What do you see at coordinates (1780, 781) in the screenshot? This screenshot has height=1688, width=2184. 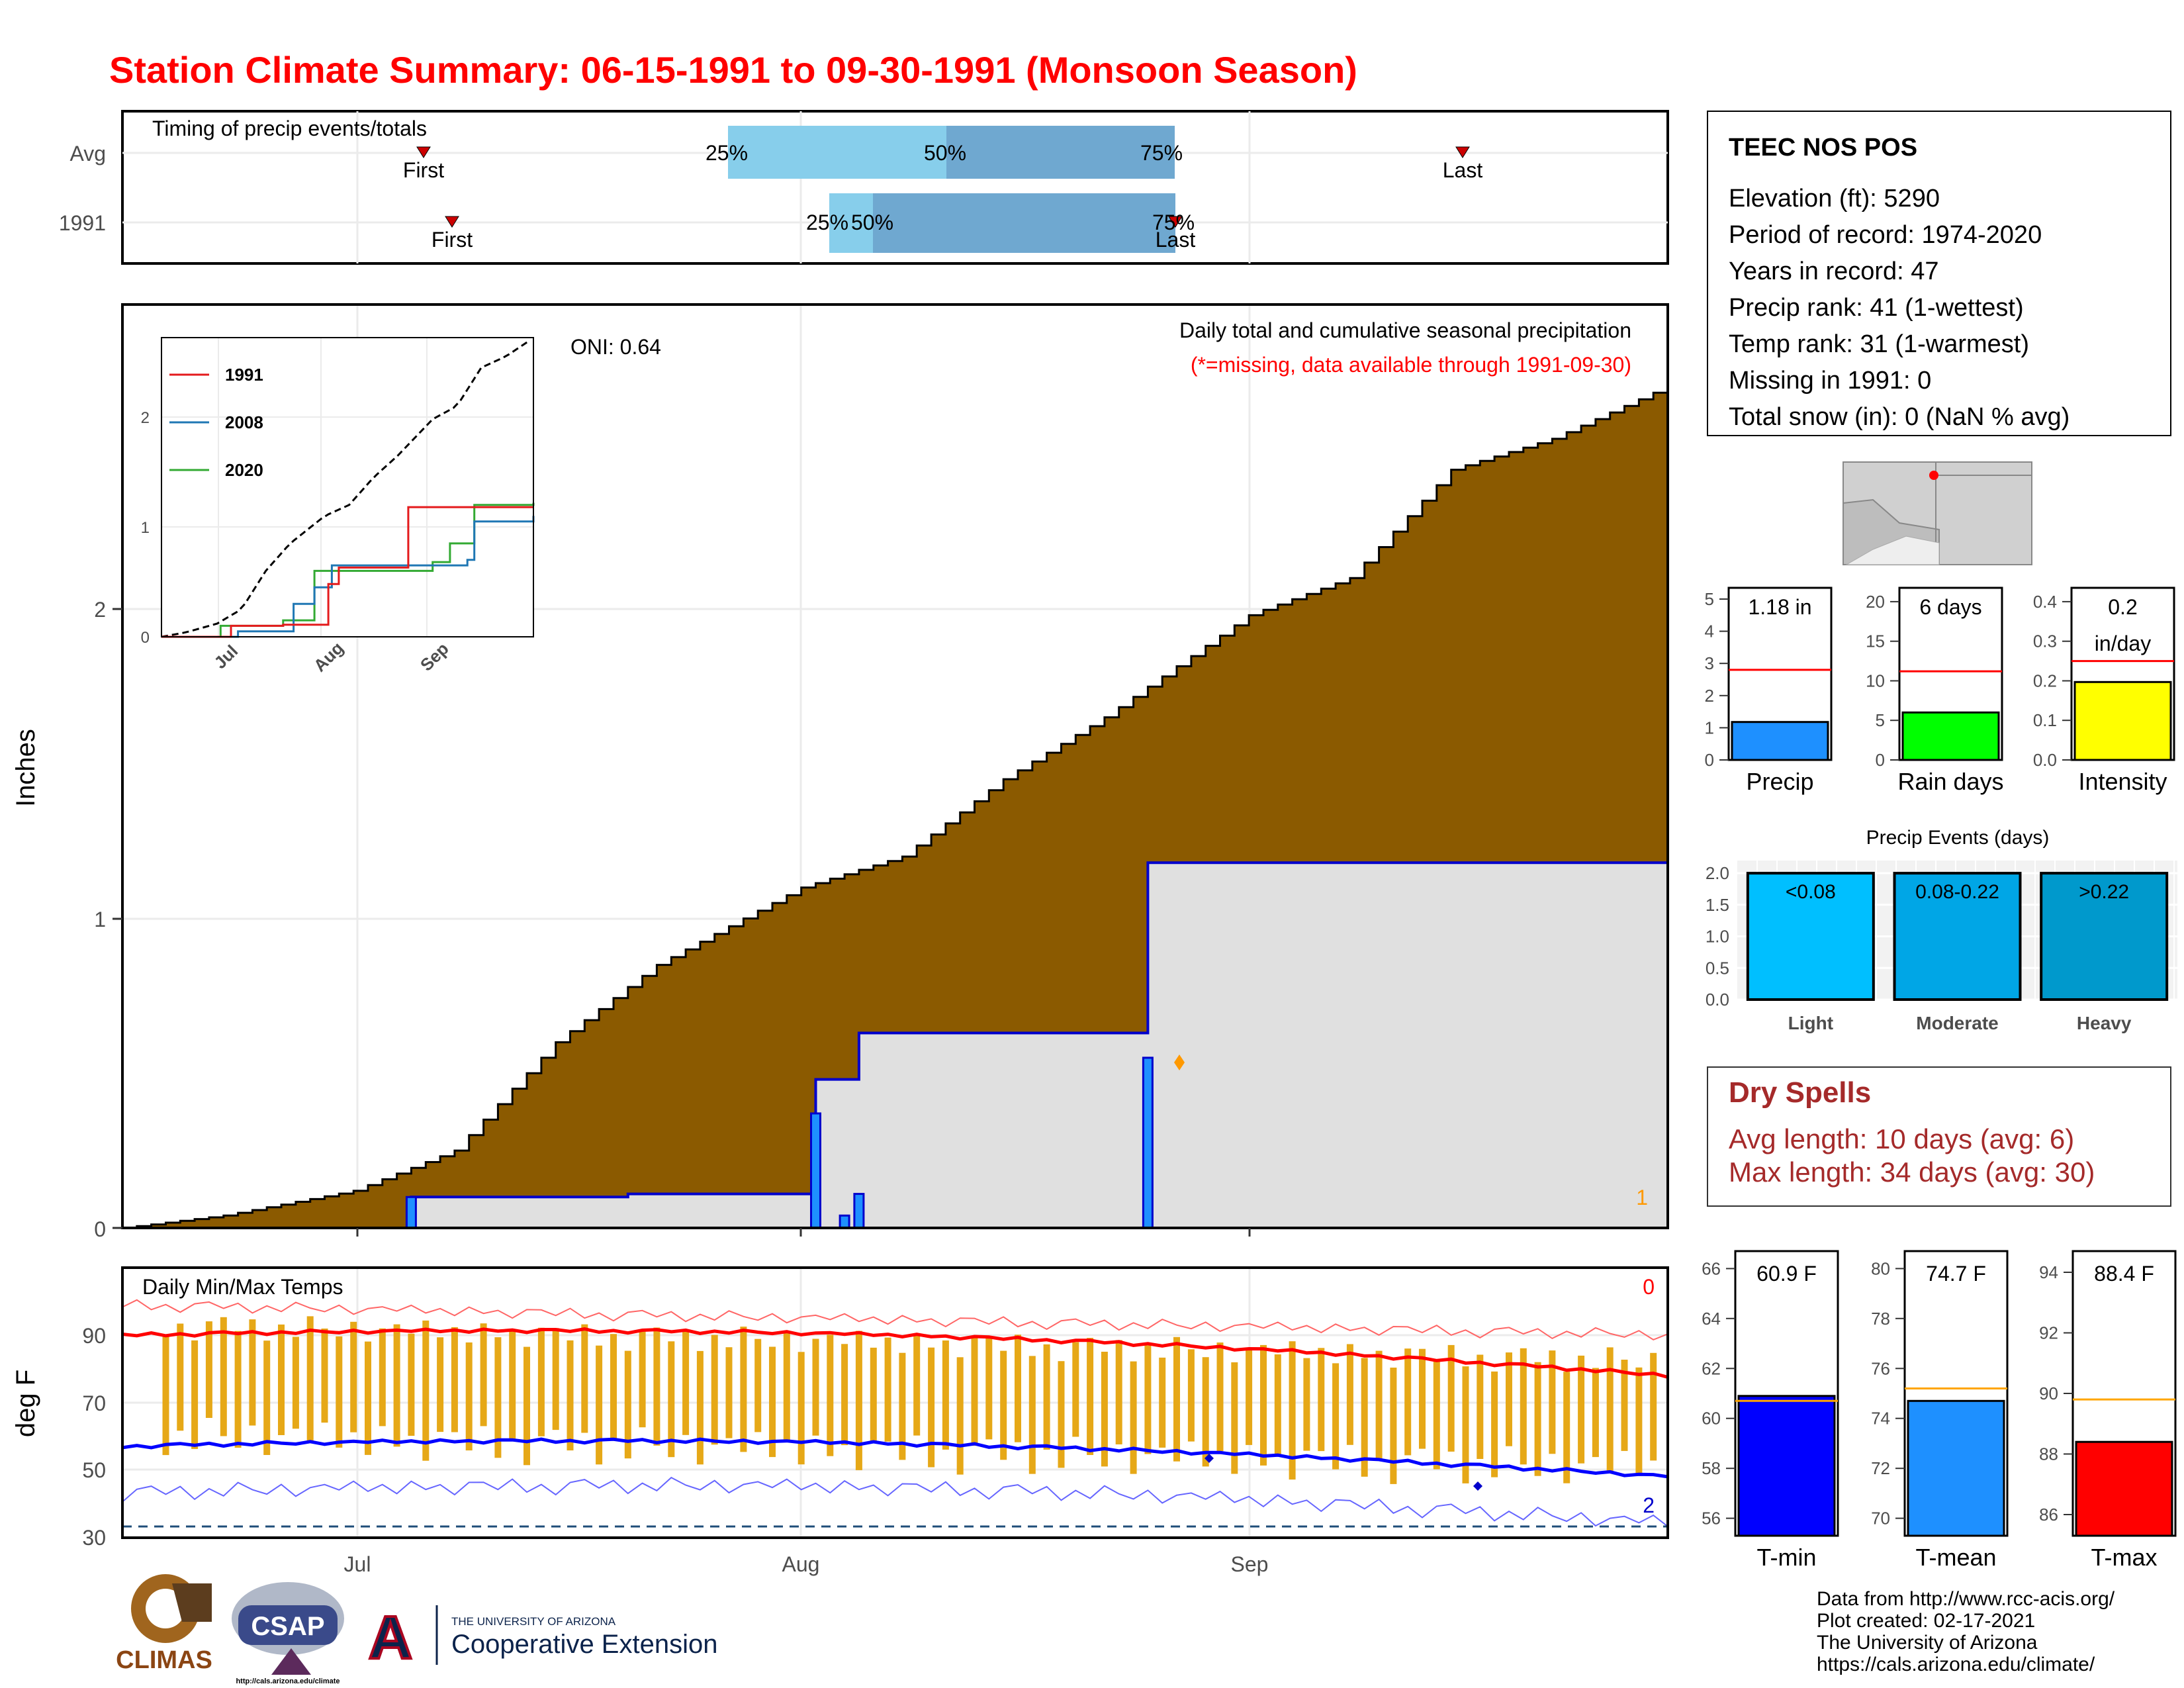 I see `mini-chart-label: Precip` at bounding box center [1780, 781].